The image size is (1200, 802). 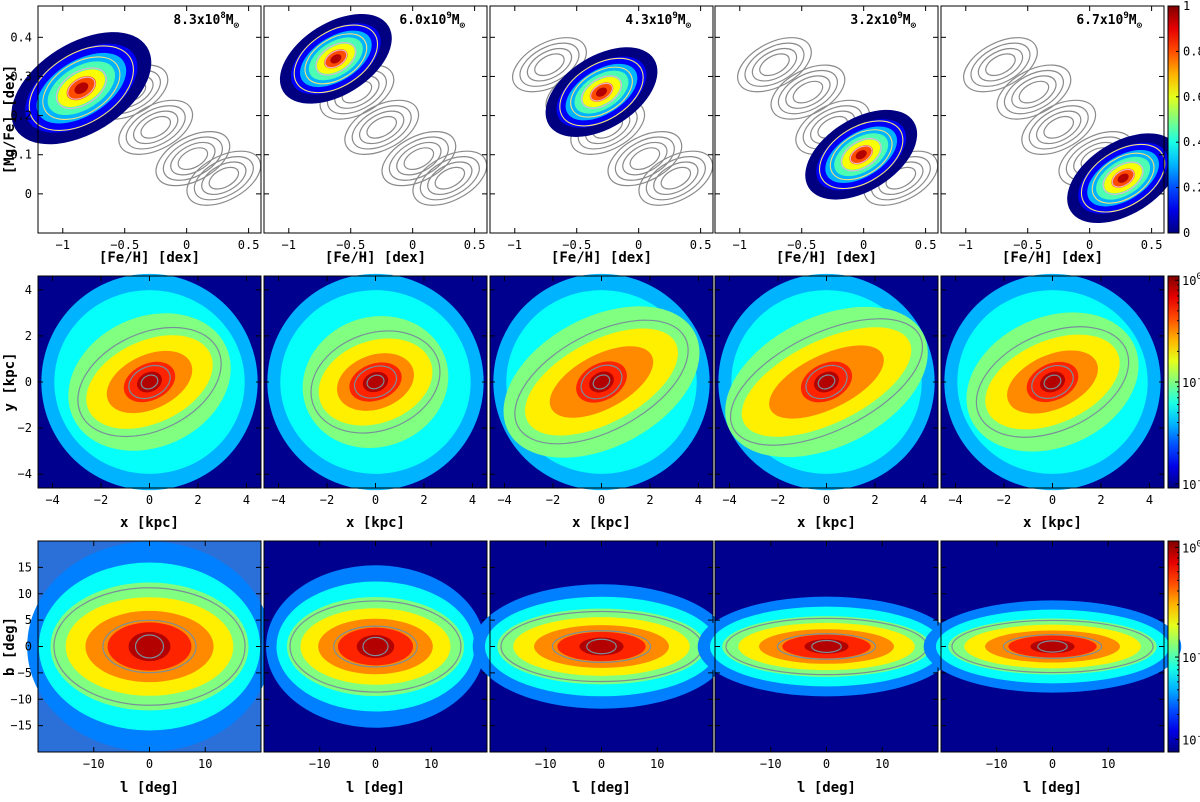 What do you see at coordinates (28, 382) in the screenshot?
I see `y-tick-label: 0` at bounding box center [28, 382].